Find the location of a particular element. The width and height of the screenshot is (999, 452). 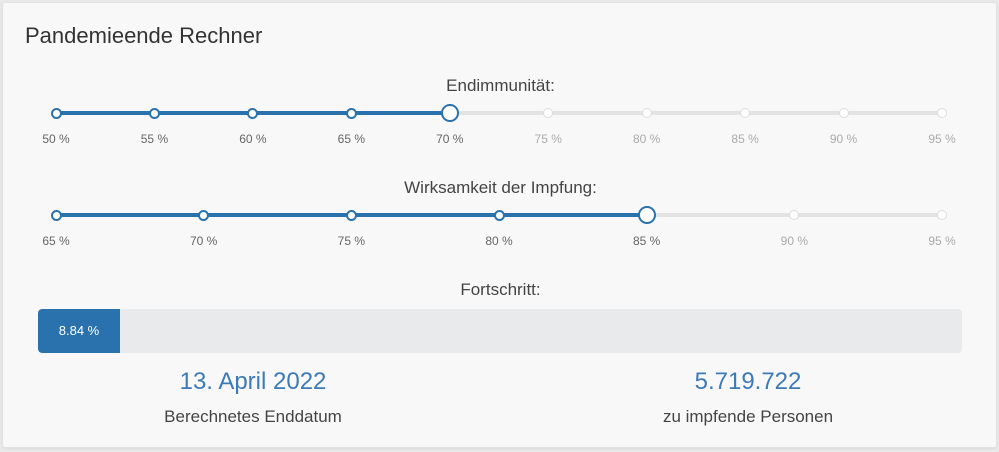

end-date-label: Berechnetes Enddatum is located at coordinates (253, 416).